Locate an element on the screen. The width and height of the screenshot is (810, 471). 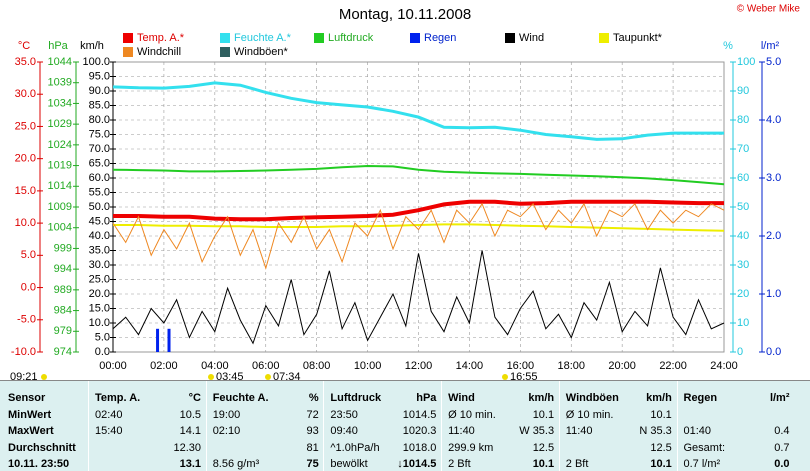
table-cell: MaxWert is located at coordinates (31, 431).